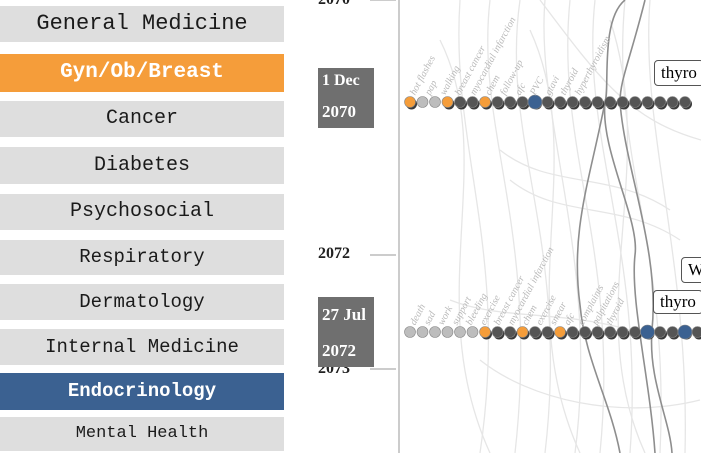 Image resolution: width=701 pixels, height=453 pixels. I want to click on category-cancer: Cancer, so click(142, 119).